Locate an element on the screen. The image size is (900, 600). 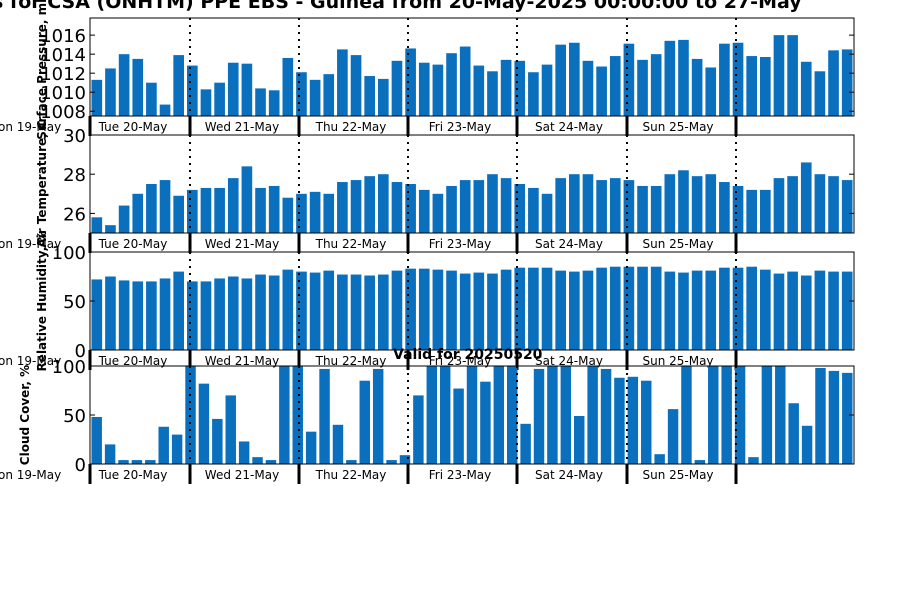
y-tick-label: 50 is located at coordinates (74, 302).